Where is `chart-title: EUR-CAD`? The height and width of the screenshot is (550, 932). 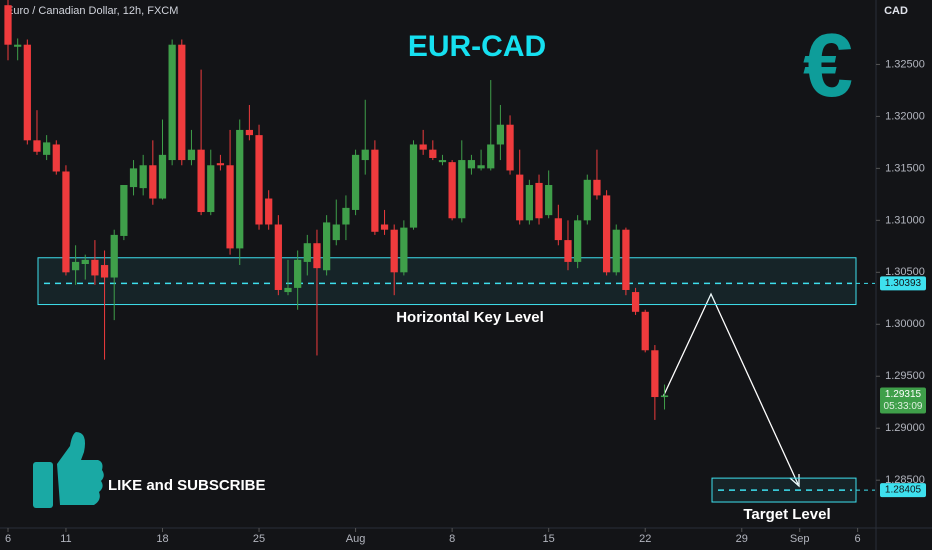 chart-title: EUR-CAD is located at coordinates (477, 46).